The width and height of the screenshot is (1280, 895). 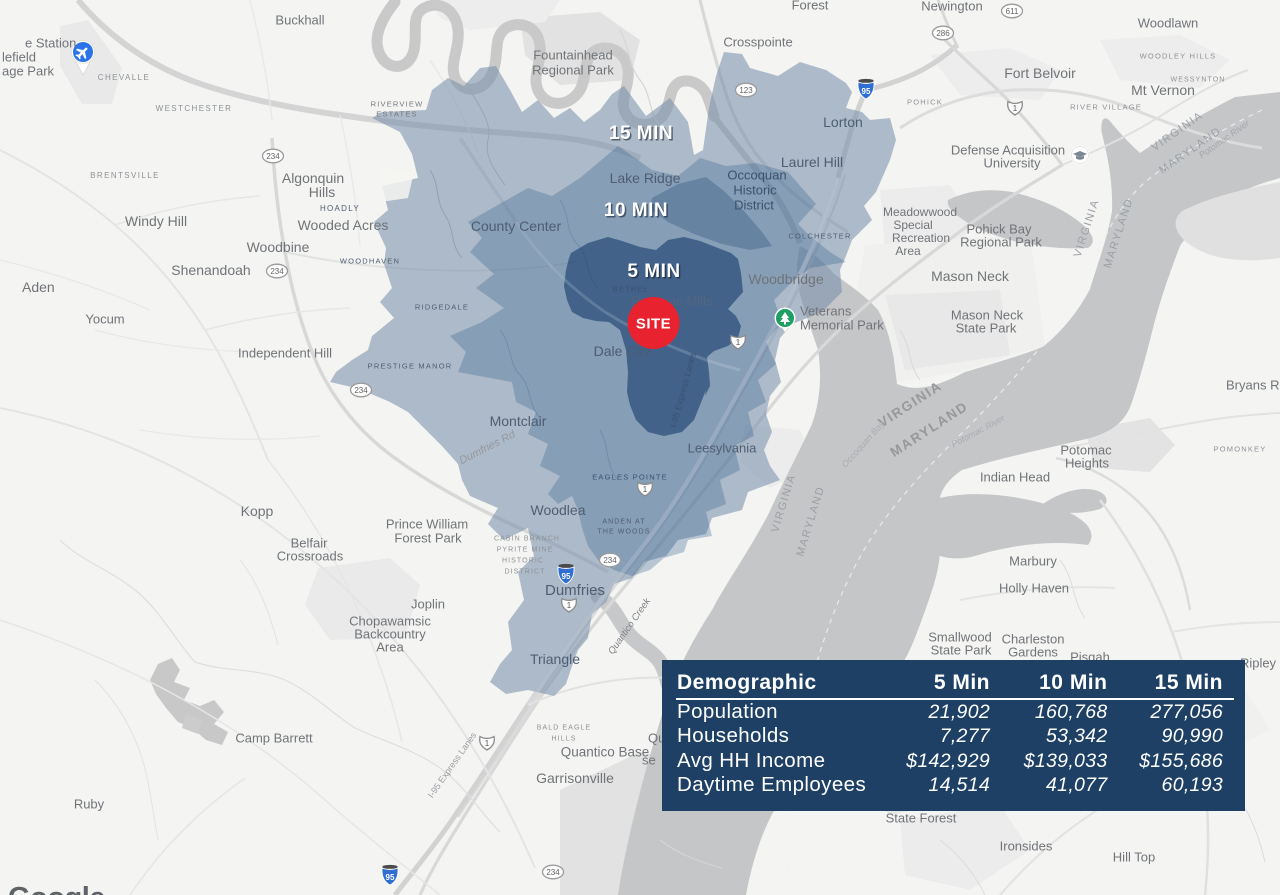 What do you see at coordinates (340, 208) in the screenshot?
I see `svg-text: HOADLY` at bounding box center [340, 208].